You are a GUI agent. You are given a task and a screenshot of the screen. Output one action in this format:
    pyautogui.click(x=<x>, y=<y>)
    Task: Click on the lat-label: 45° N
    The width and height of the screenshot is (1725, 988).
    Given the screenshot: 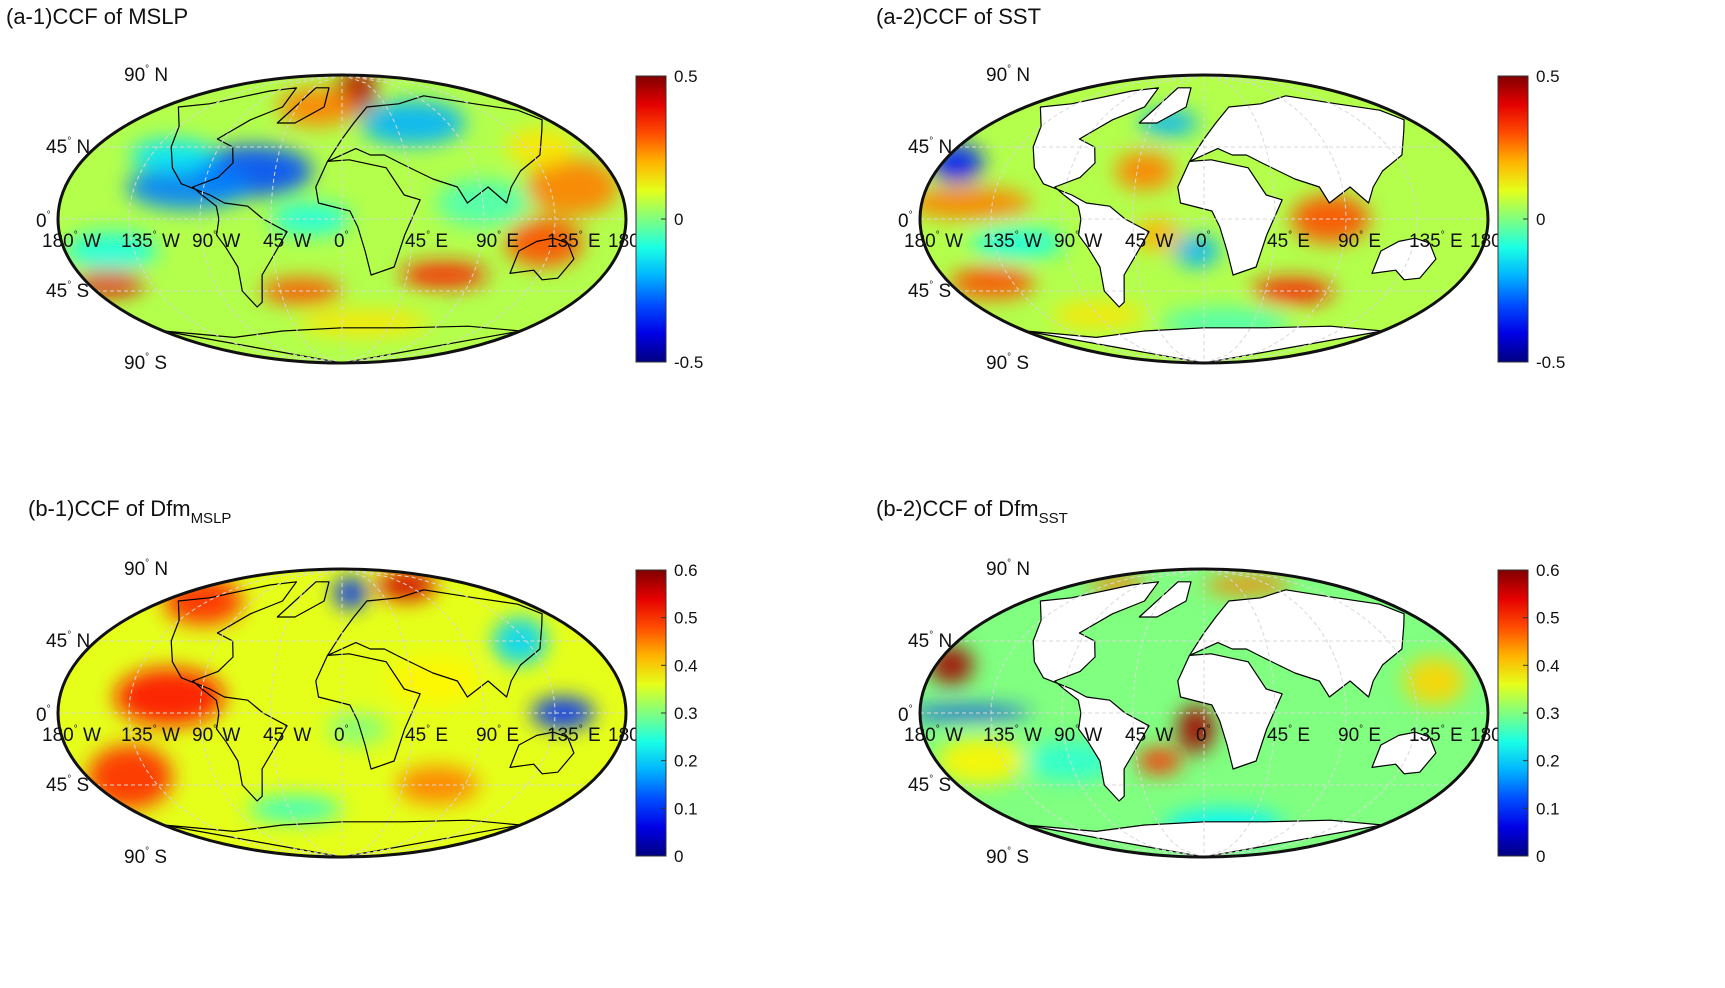 What is the action you would take?
    pyautogui.click(x=930, y=147)
    